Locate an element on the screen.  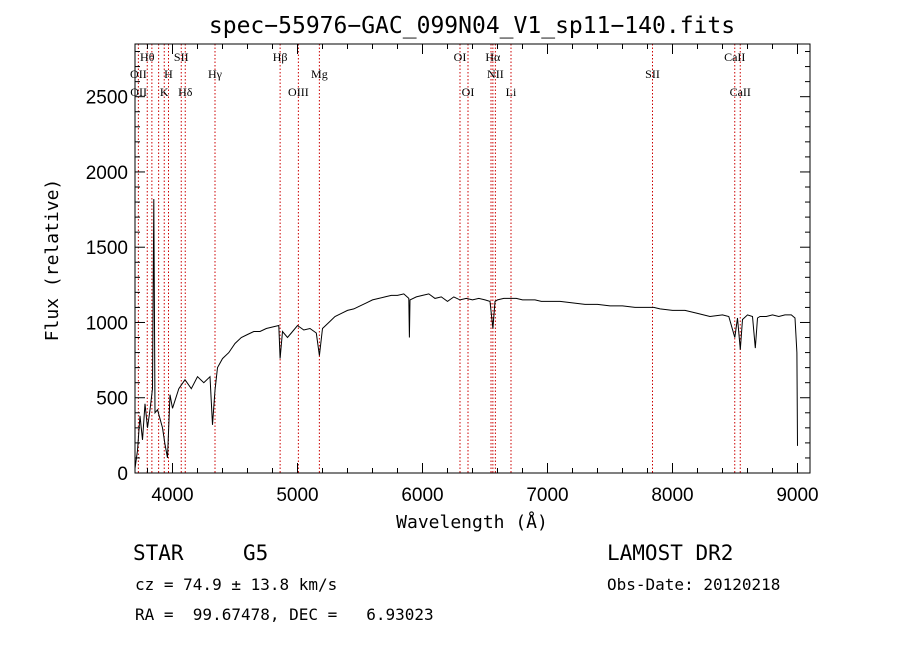
spectral-line-label: Mg is located at coordinates (319, 74).